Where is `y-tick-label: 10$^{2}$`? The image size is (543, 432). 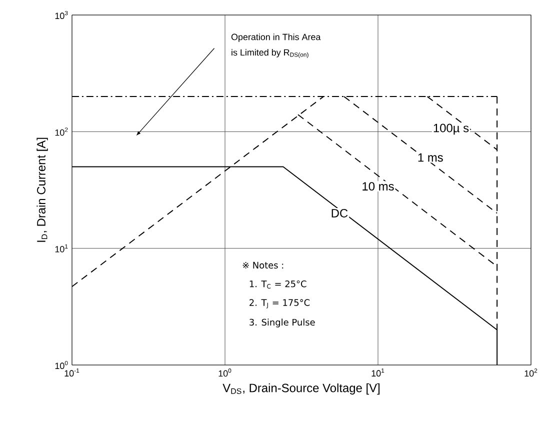 y-tick-label: 10$^{2}$ is located at coordinates (61, 132).